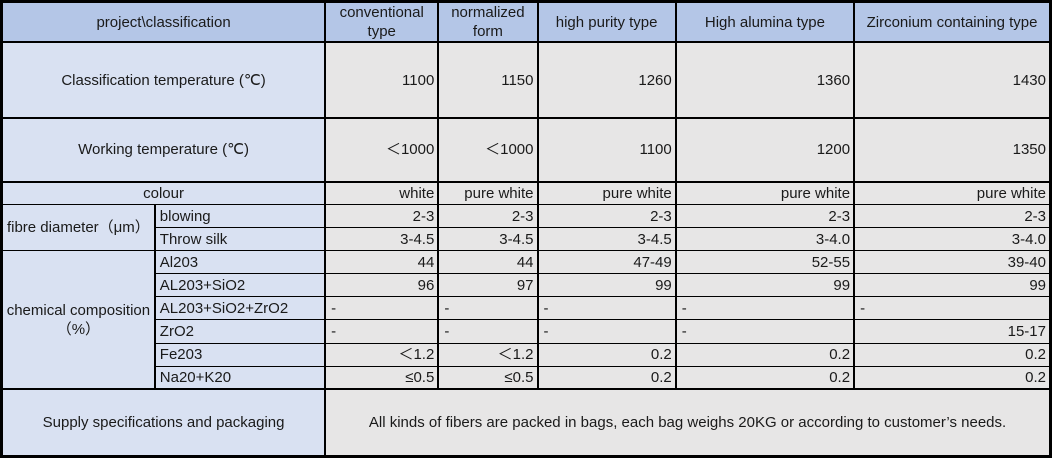  I want to click on value-cell: 96, so click(382, 285).